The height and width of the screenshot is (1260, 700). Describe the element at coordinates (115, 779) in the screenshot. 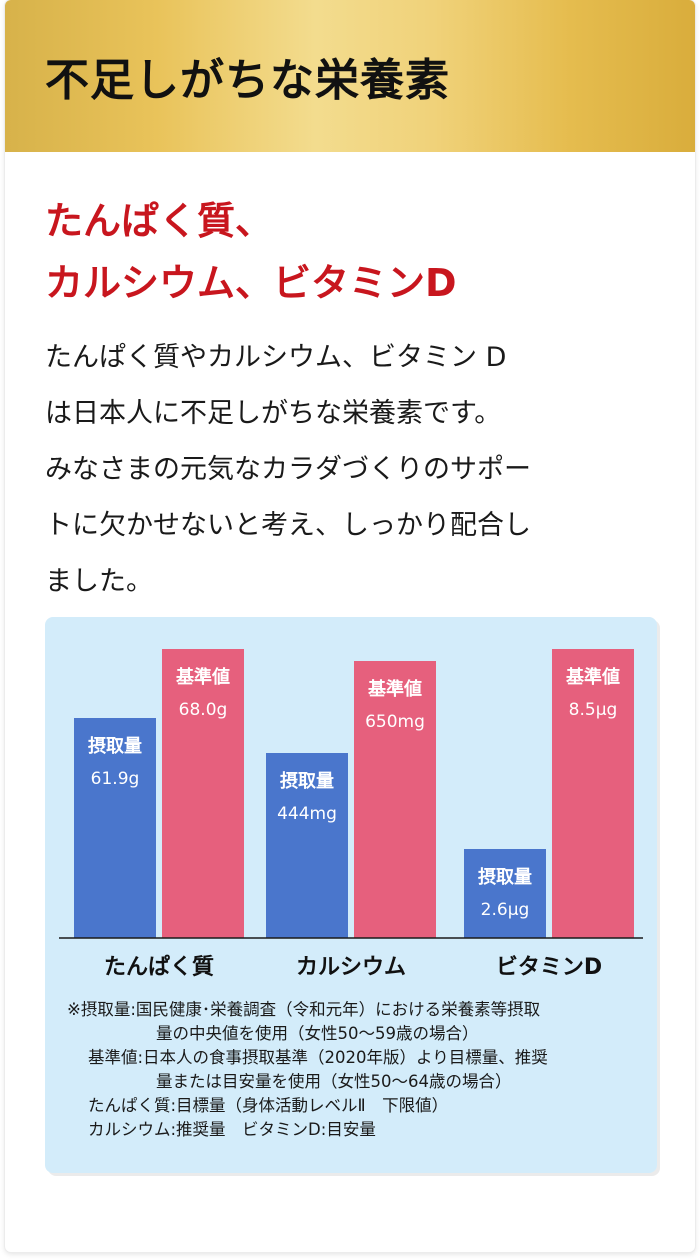

I see `value-label: 61.9g` at that location.